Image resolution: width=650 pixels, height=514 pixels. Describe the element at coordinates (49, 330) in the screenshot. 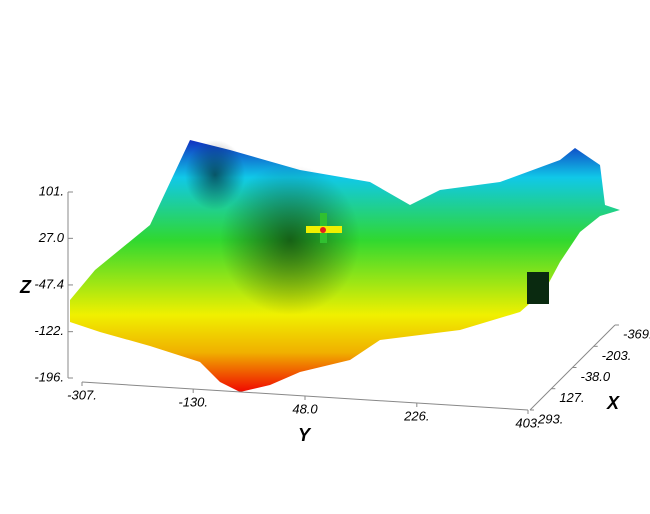

I see `z-tick-label: -122.` at that location.